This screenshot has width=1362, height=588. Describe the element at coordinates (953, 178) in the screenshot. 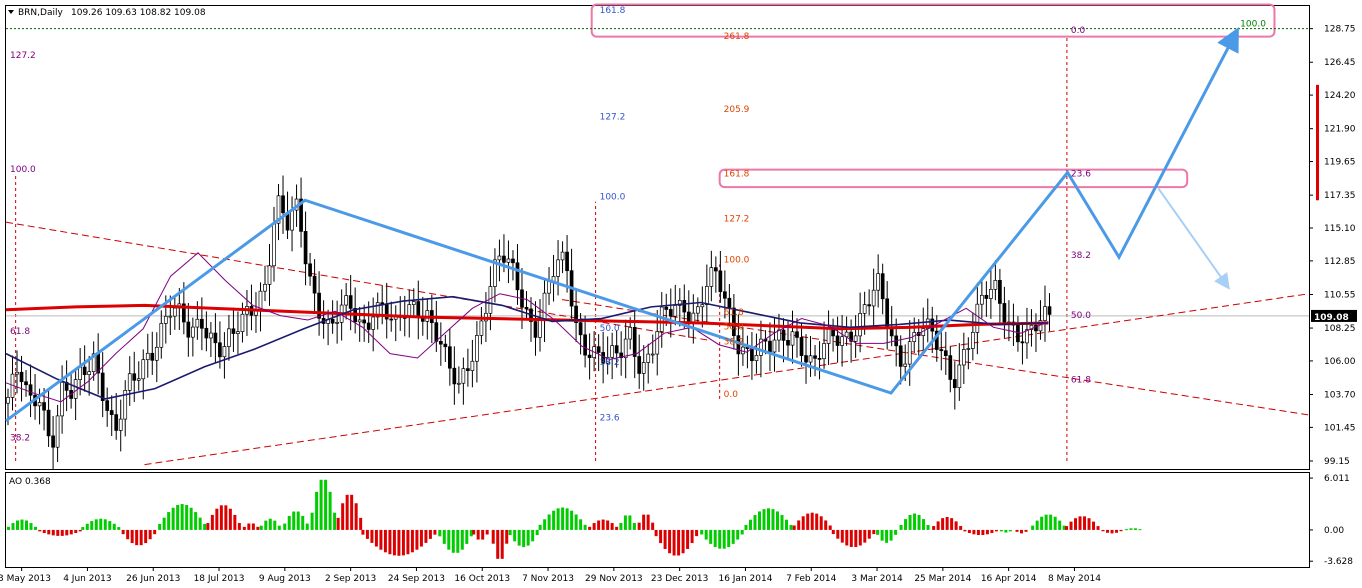

I see `fib-box` at that location.